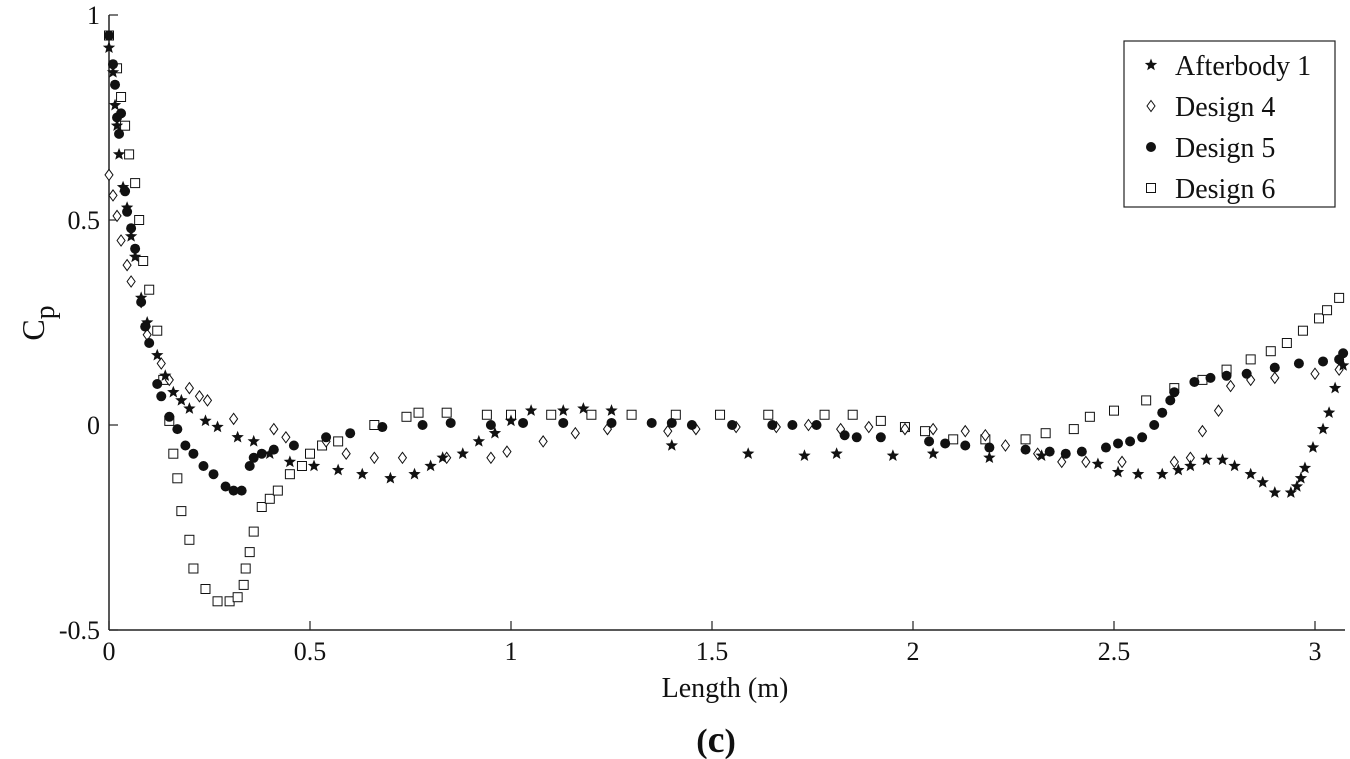 The image size is (1350, 759). What do you see at coordinates (45, 312) in the screenshot?
I see `y-axis-label-subscript: p` at bounding box center [45, 312].